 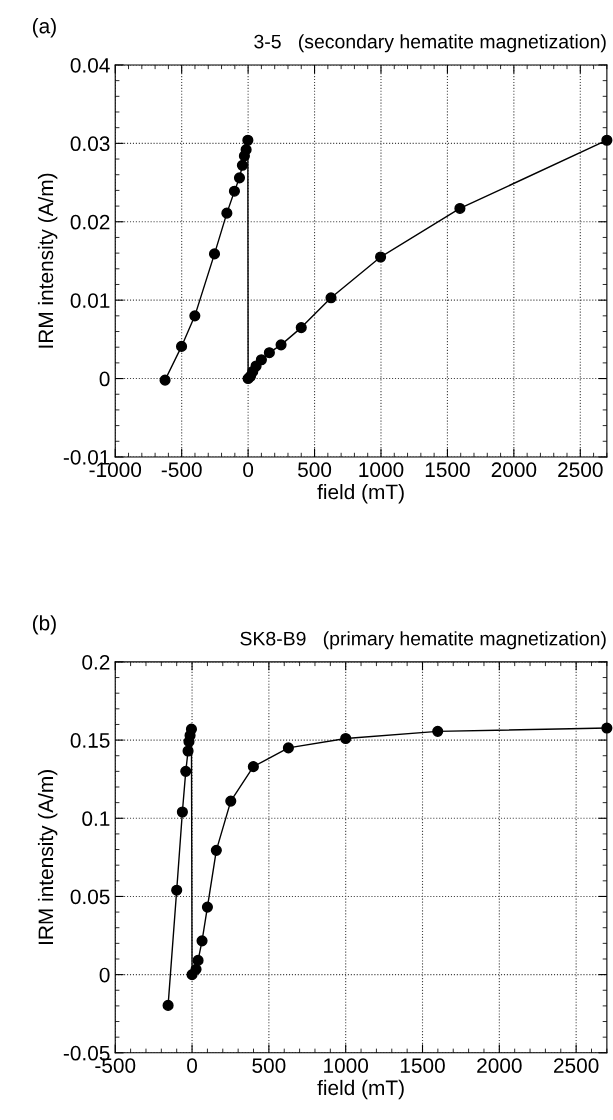 What do you see at coordinates (90, 897) in the screenshot?
I see `y-tick-label: 0.05` at bounding box center [90, 897].